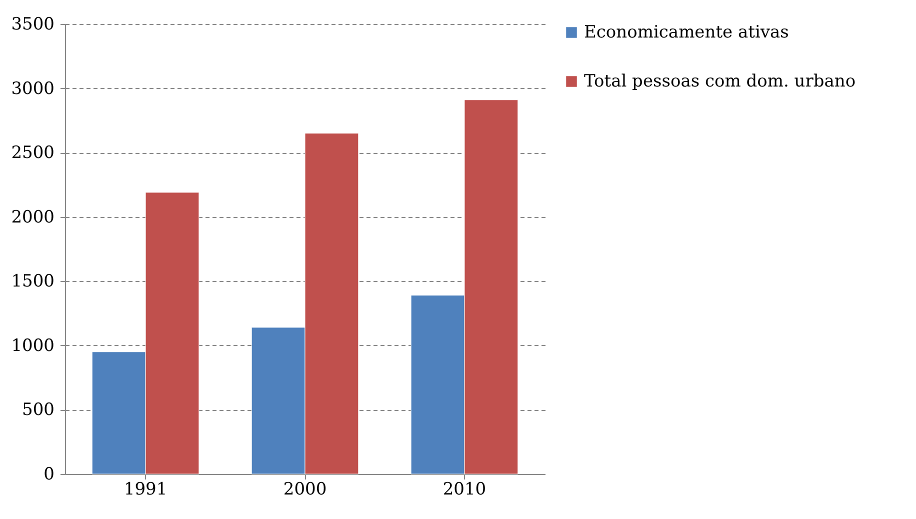 The width and height of the screenshot is (916, 519). I want to click on y-tick-label: 0, so click(49, 474).